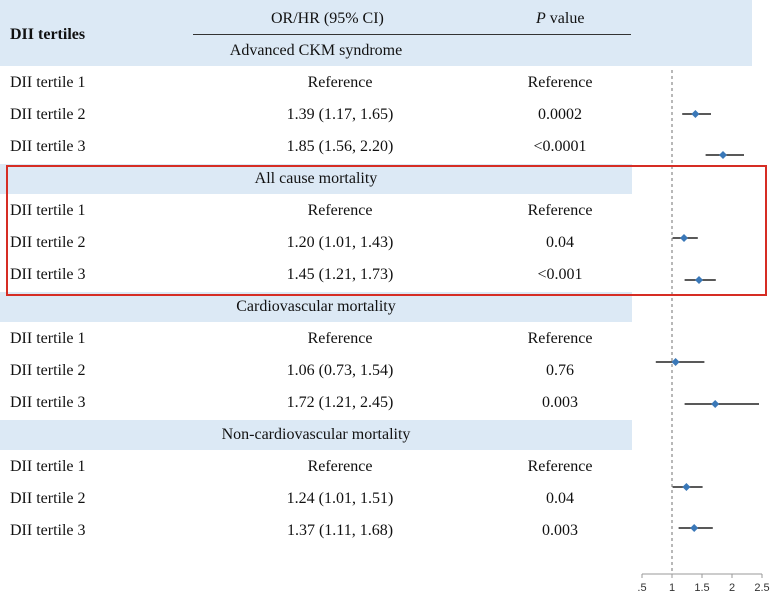 This screenshot has width=774, height=599. What do you see at coordinates (412, 34) in the screenshot?
I see `header-divider` at bounding box center [412, 34].